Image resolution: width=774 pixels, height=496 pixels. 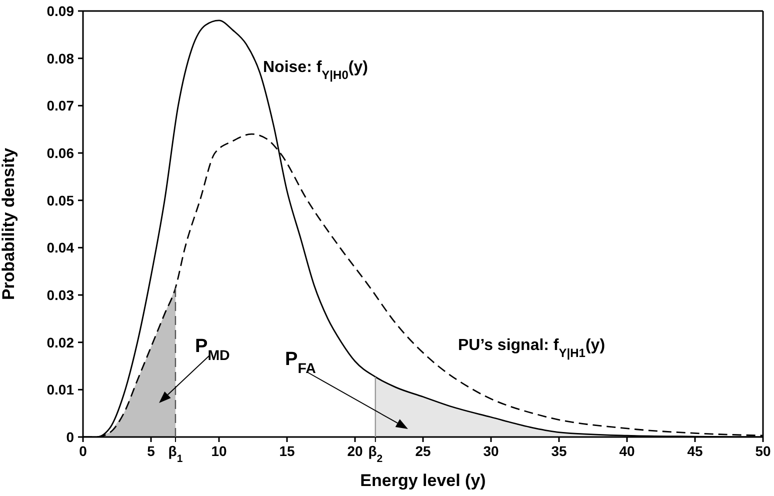 I want to click on y-tick-label: 0.01, so click(x=60, y=390).